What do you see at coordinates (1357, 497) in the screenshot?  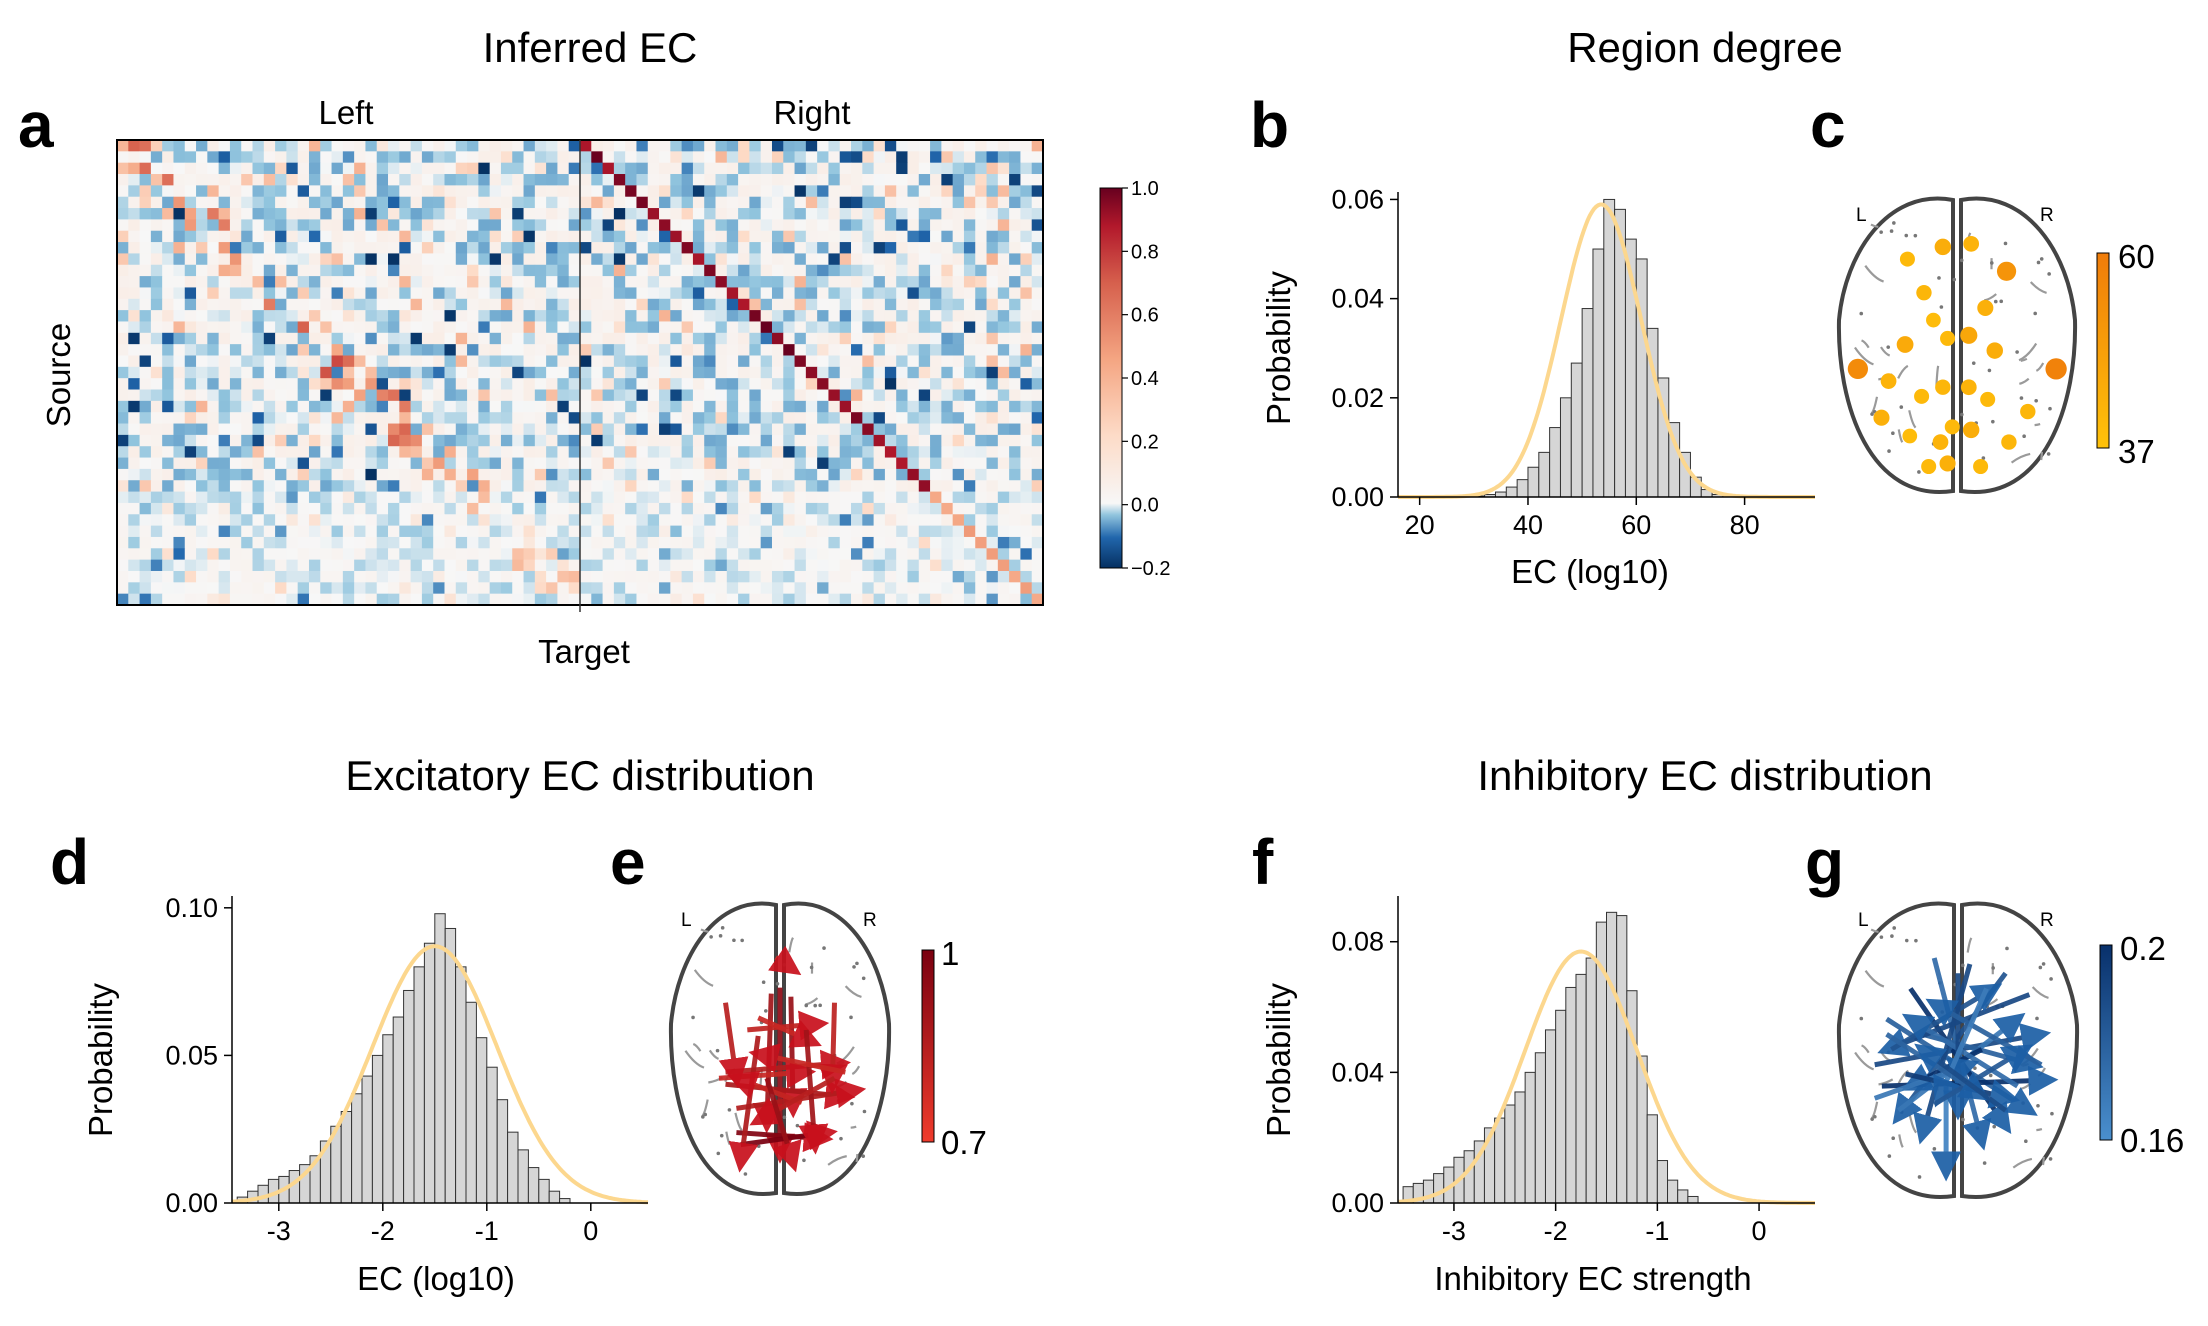 I see `y-tick-label: 0.00` at bounding box center [1357, 497].